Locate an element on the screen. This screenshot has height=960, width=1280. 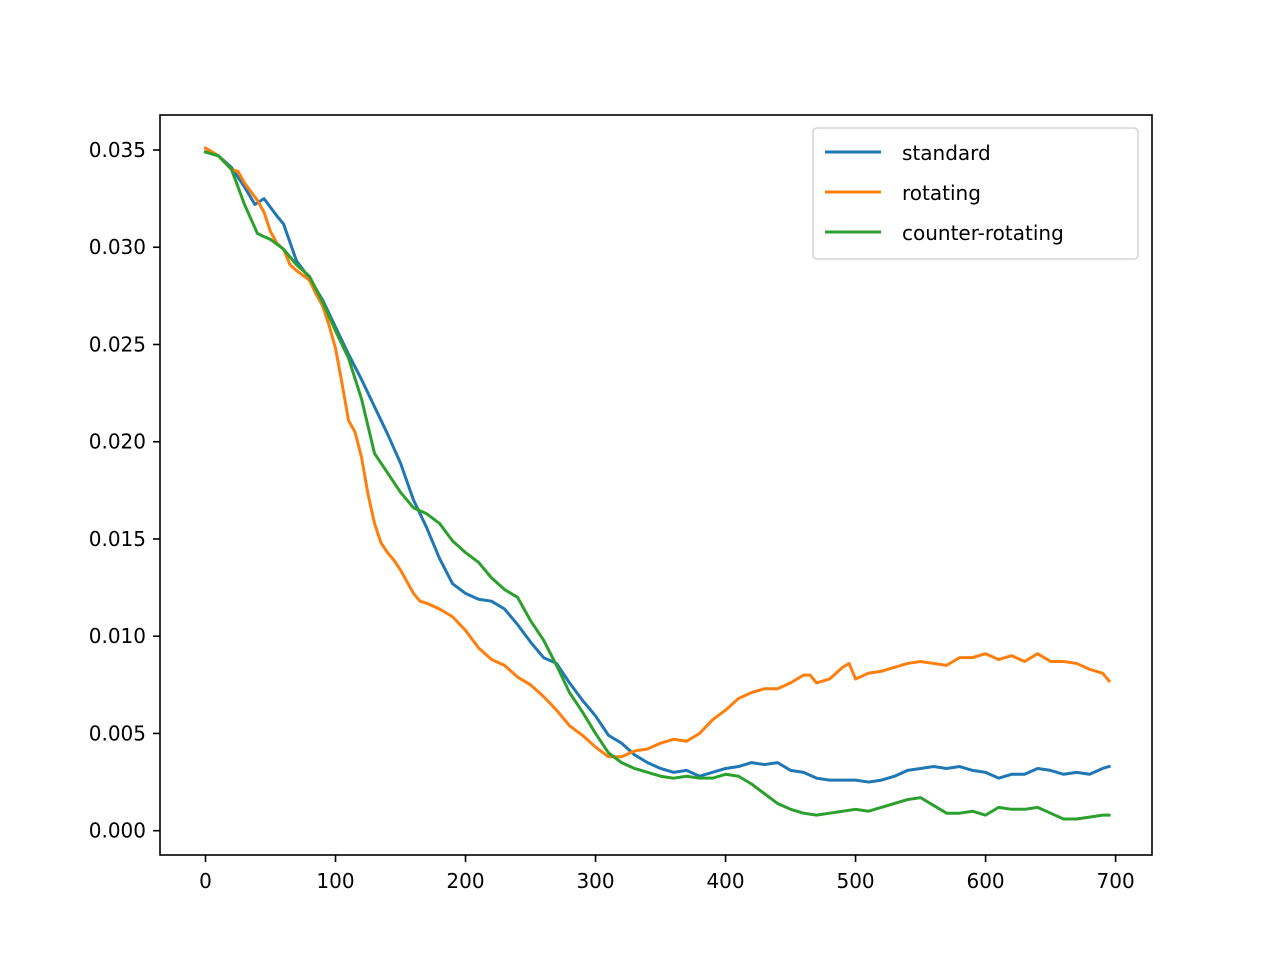
legend: standard rotating counter-rotating is located at coordinates (975, 193).